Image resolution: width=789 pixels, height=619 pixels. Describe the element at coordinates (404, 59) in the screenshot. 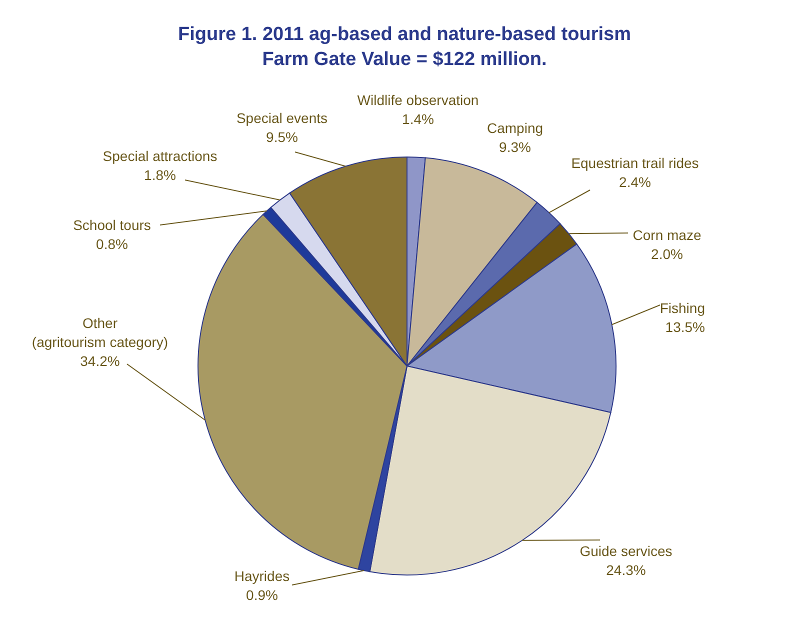

I see `chart-subtitle: Farm Gate Value = $122 million.` at that location.